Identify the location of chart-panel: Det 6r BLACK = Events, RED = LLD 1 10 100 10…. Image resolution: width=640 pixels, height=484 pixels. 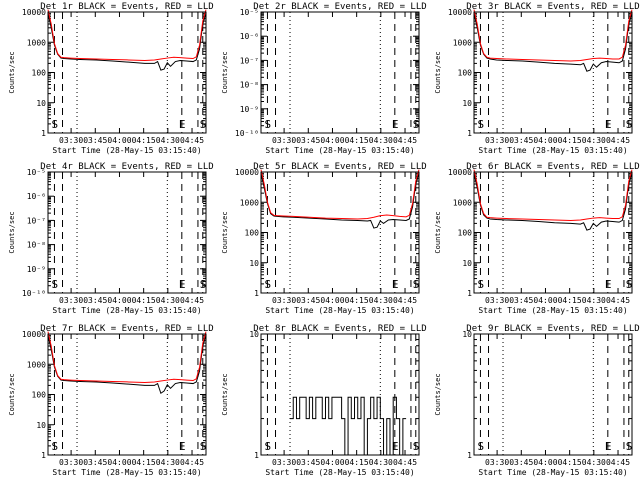
(537, 238).